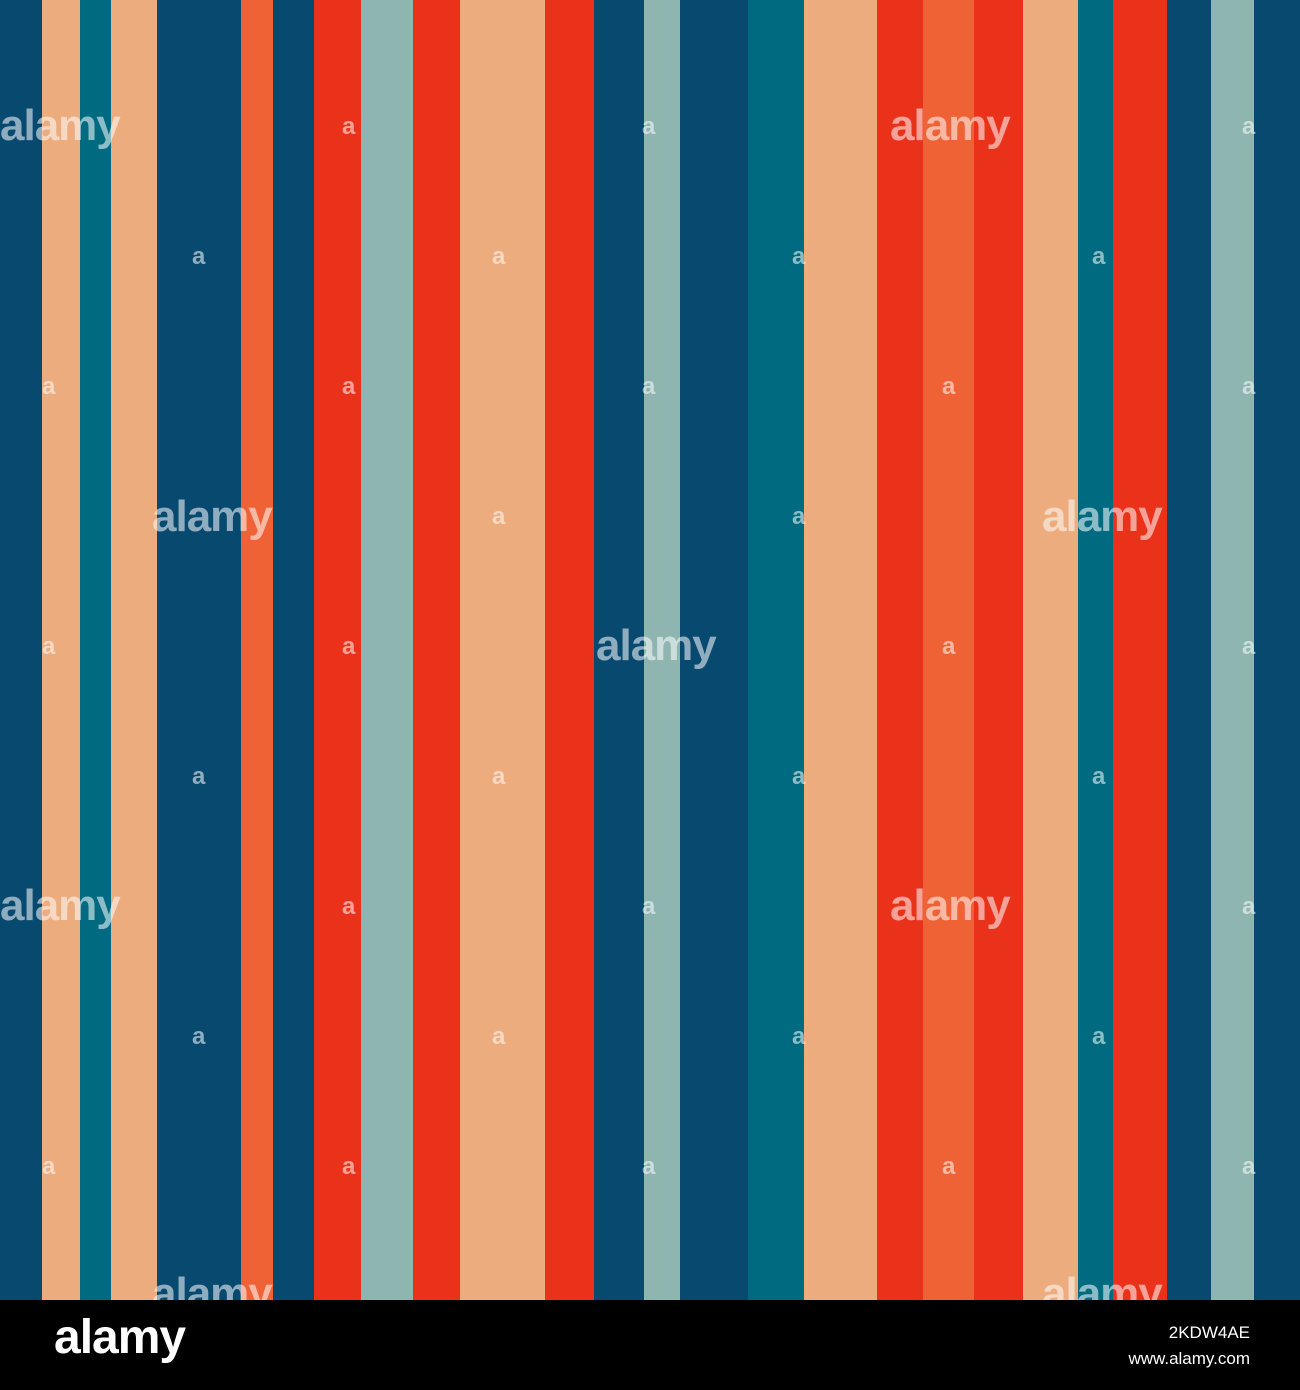 The width and height of the screenshot is (1300, 1390). What do you see at coordinates (1209, 1332) in the screenshot?
I see `image-id: 2KDW4AE` at bounding box center [1209, 1332].